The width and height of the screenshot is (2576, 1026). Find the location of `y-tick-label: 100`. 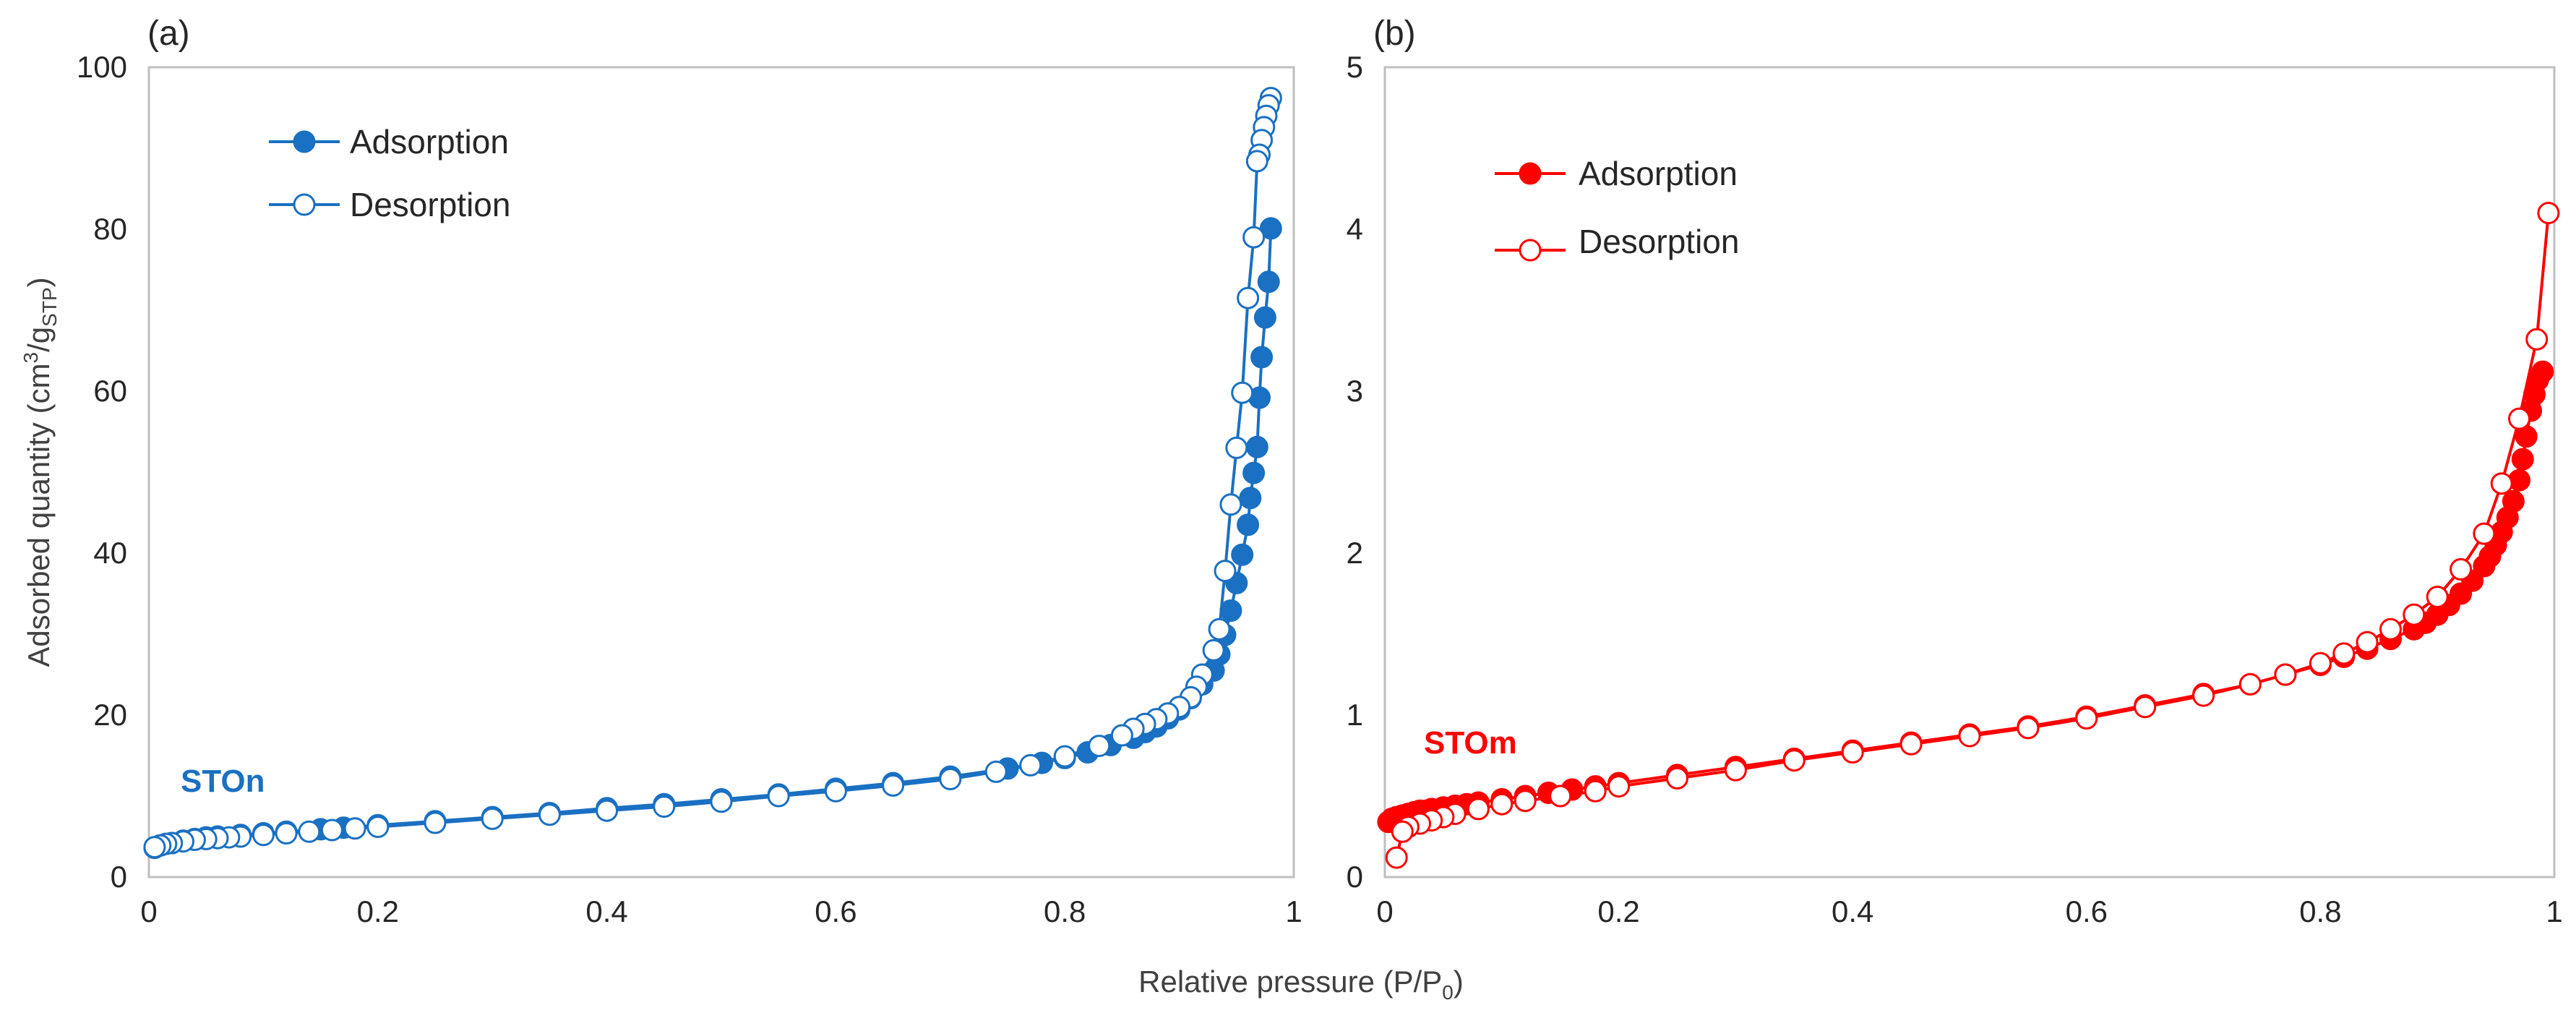

y-tick-label: 100 is located at coordinates (102, 67).